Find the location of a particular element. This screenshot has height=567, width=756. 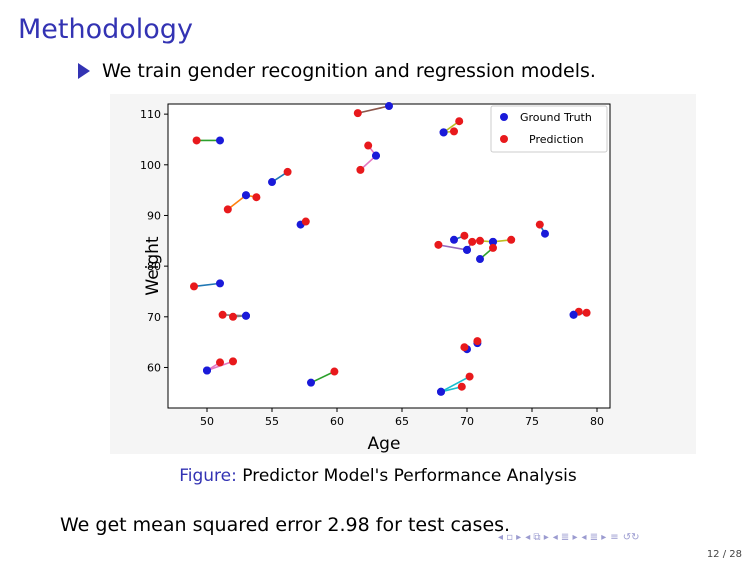

legend: Ground Truth Prediction is located at coordinates (549, 129).